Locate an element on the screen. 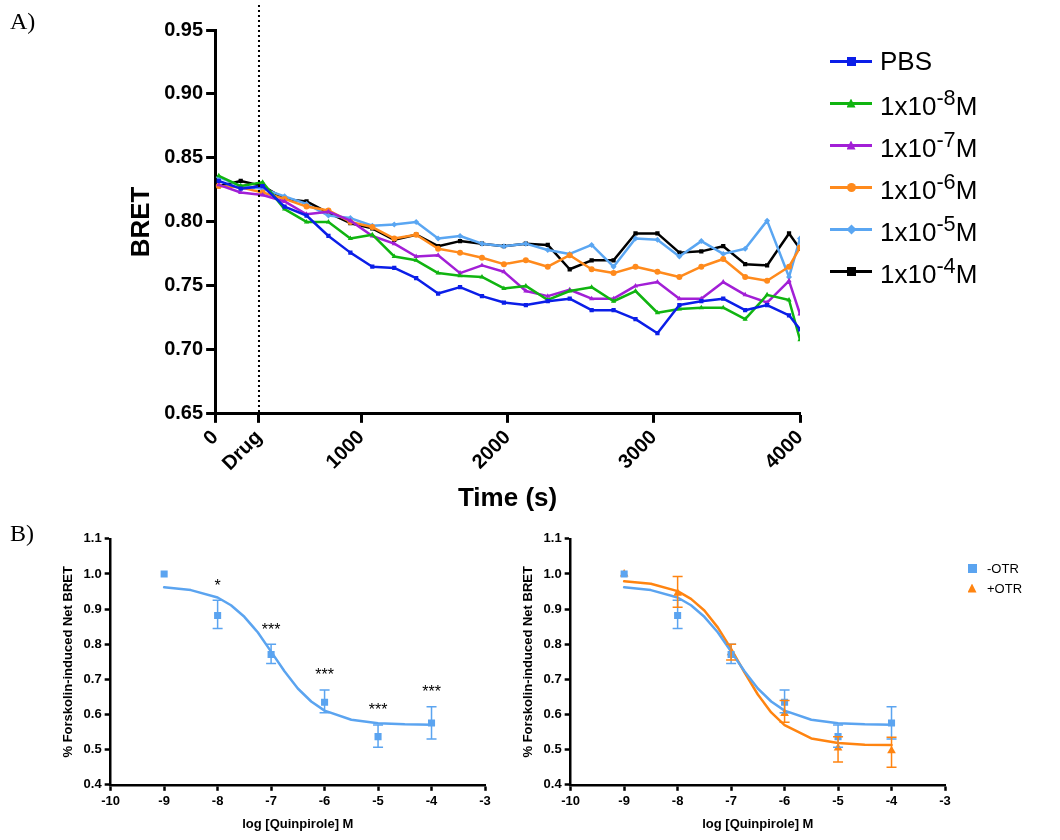  text: B) is located at coordinates (22, 533).